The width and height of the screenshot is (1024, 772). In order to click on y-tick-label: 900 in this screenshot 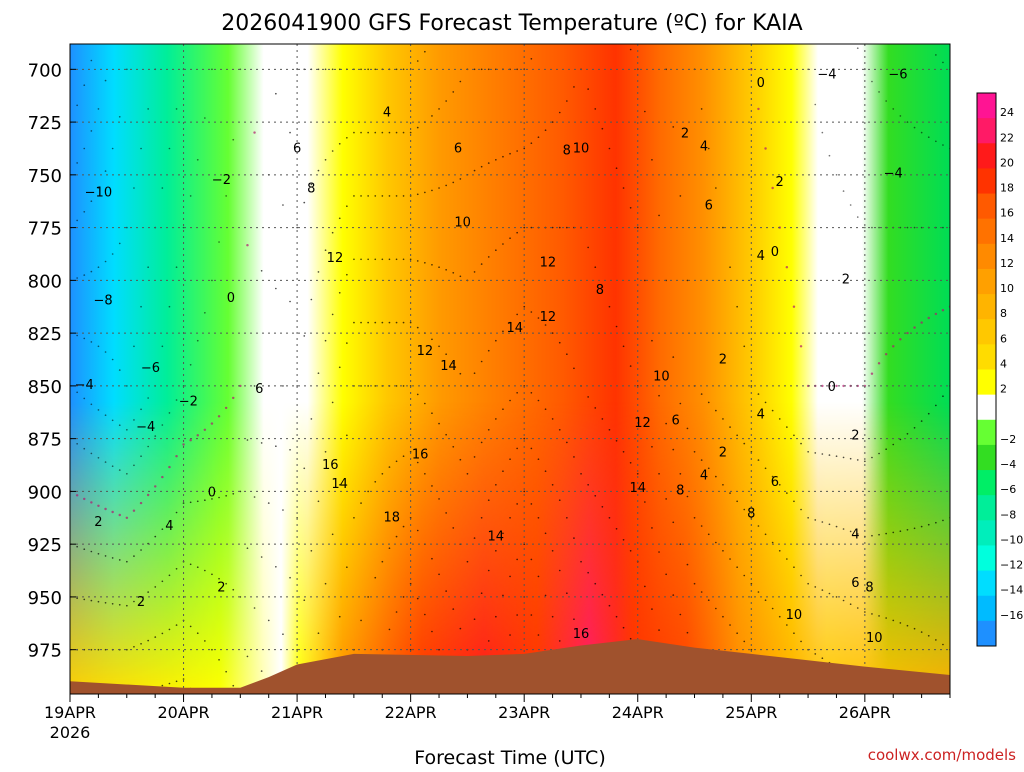, I will do `click(45, 492)`.